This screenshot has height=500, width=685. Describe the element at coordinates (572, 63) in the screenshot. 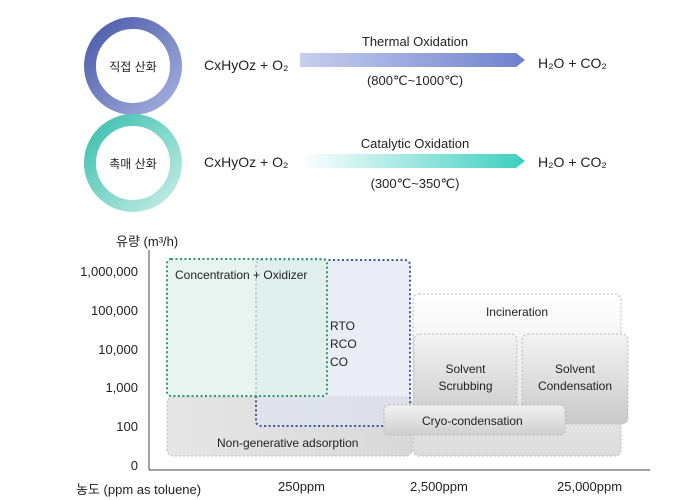

I see `thermal-product: H₂O + CO₂` at that location.